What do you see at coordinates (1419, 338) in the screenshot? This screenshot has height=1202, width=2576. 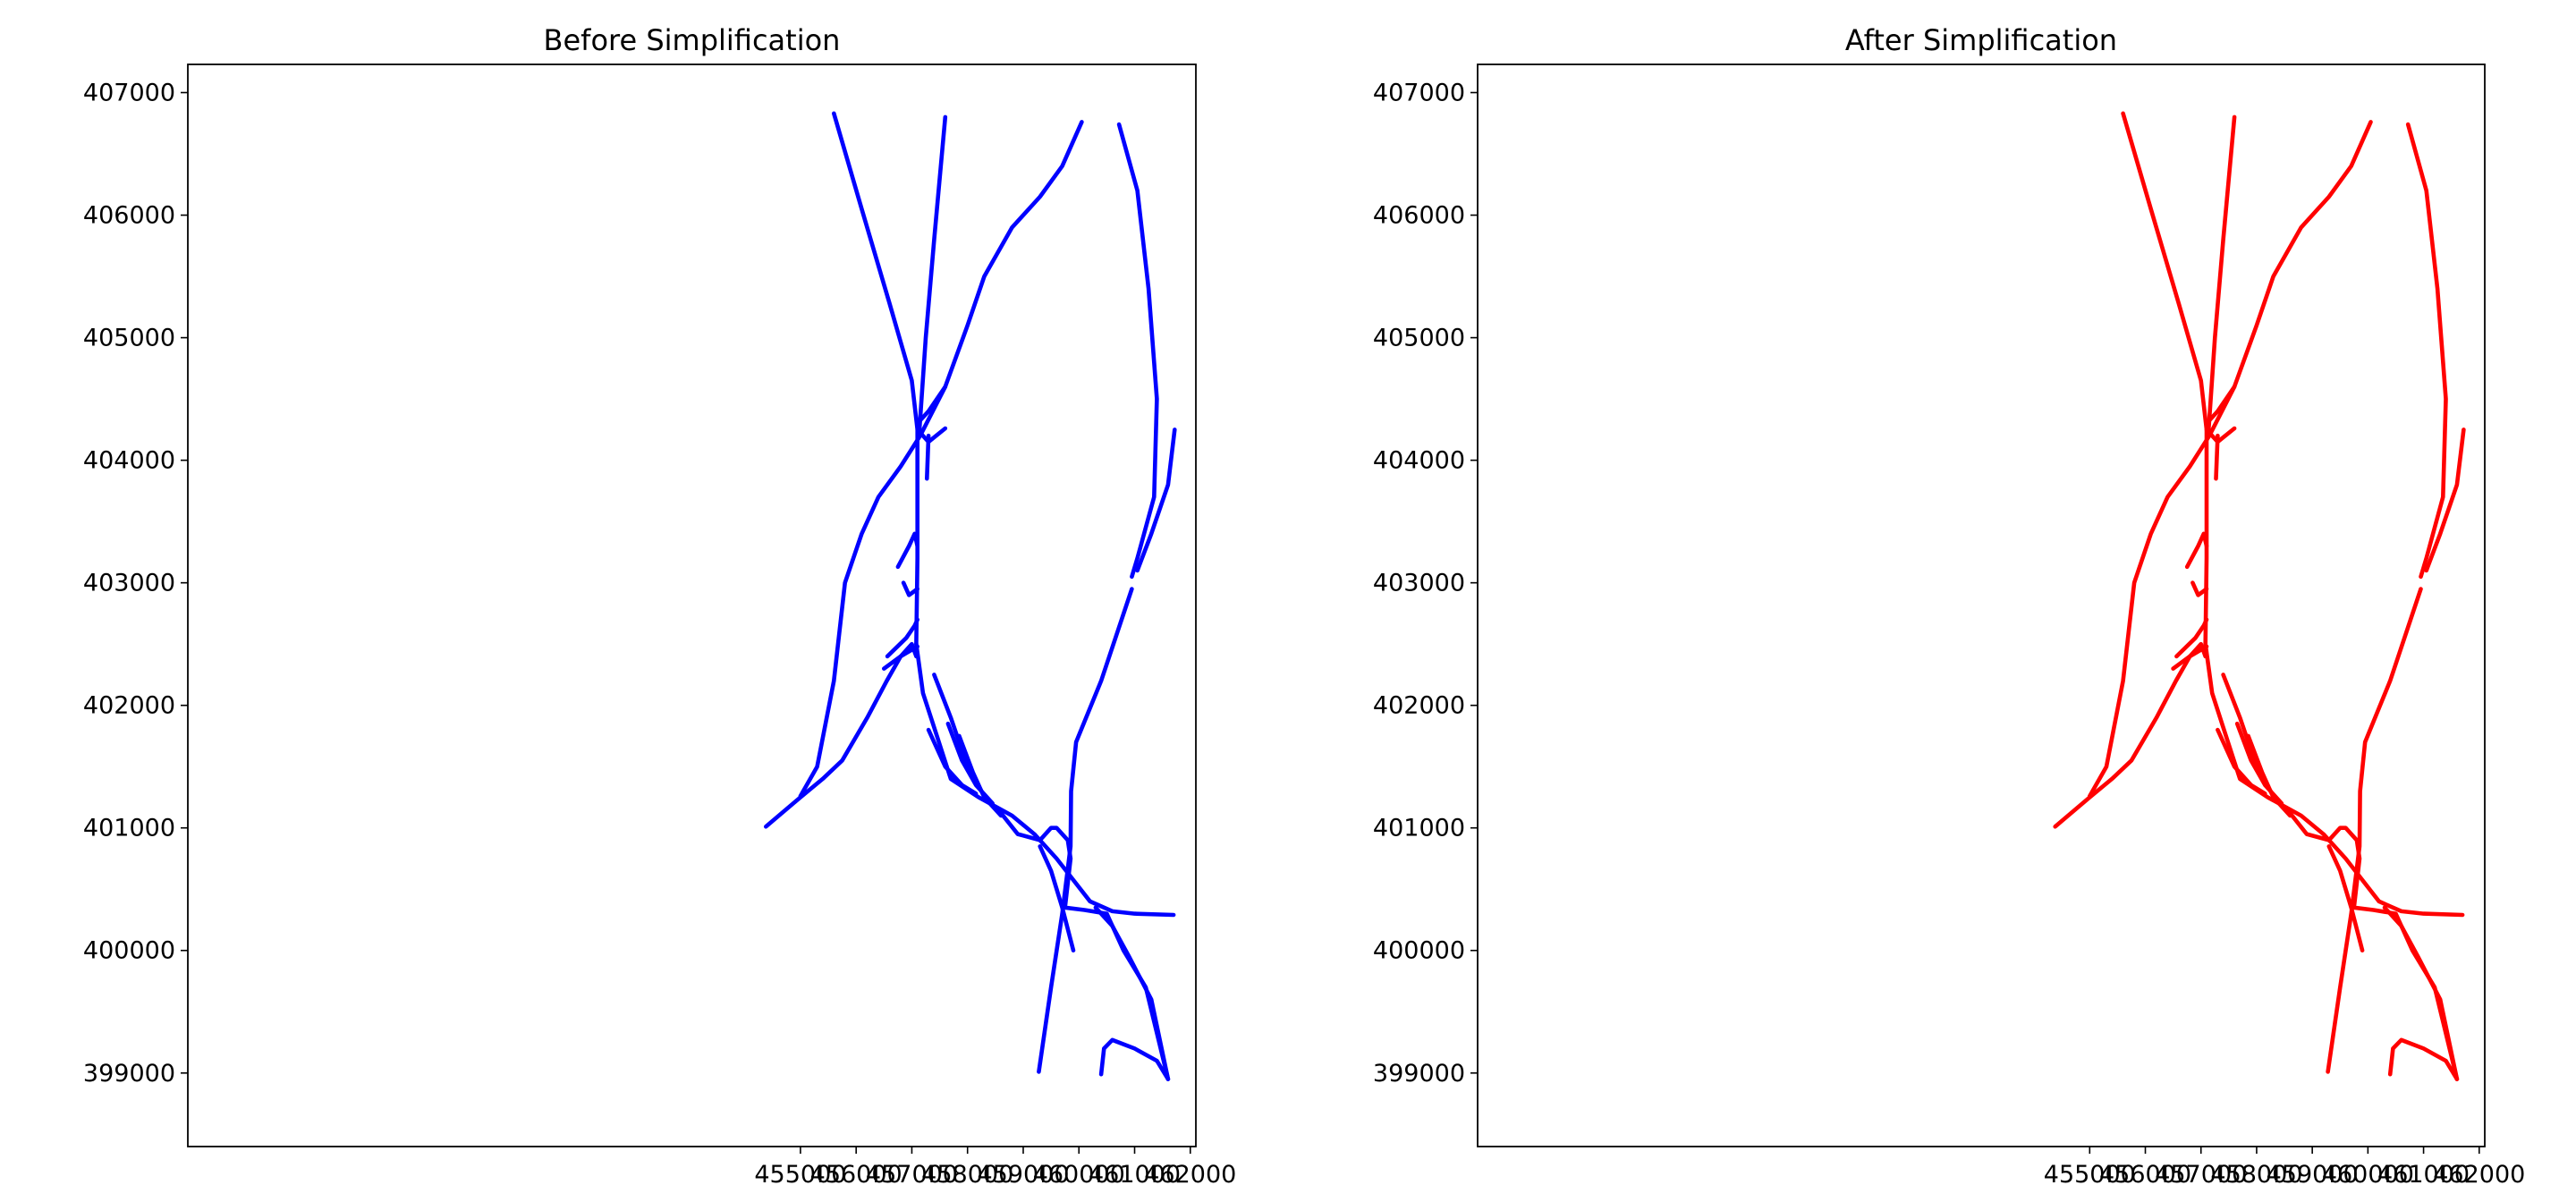 I see `after-y-tick-label: 405000` at bounding box center [1419, 338].